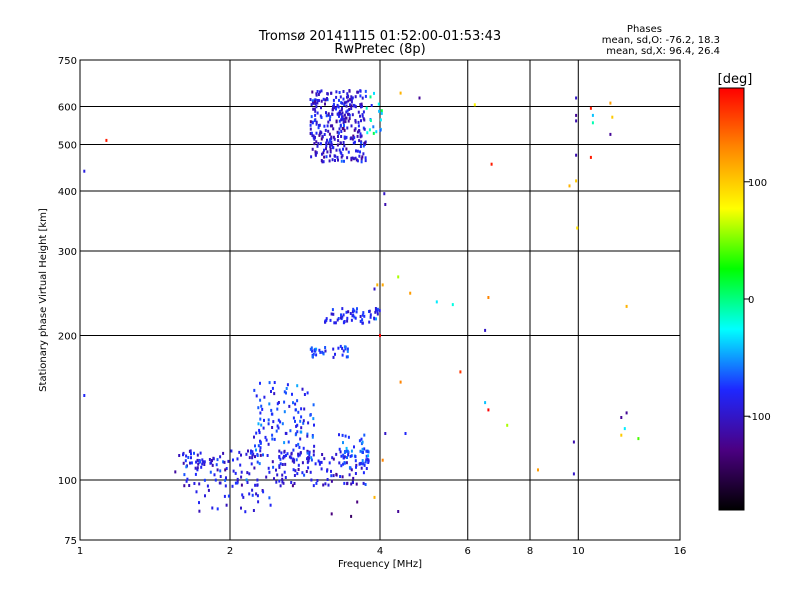 The image size is (800, 600). What do you see at coordinates (757, 300) in the screenshot?
I see `colorbar-ticks: 100 0 -100` at bounding box center [757, 300].